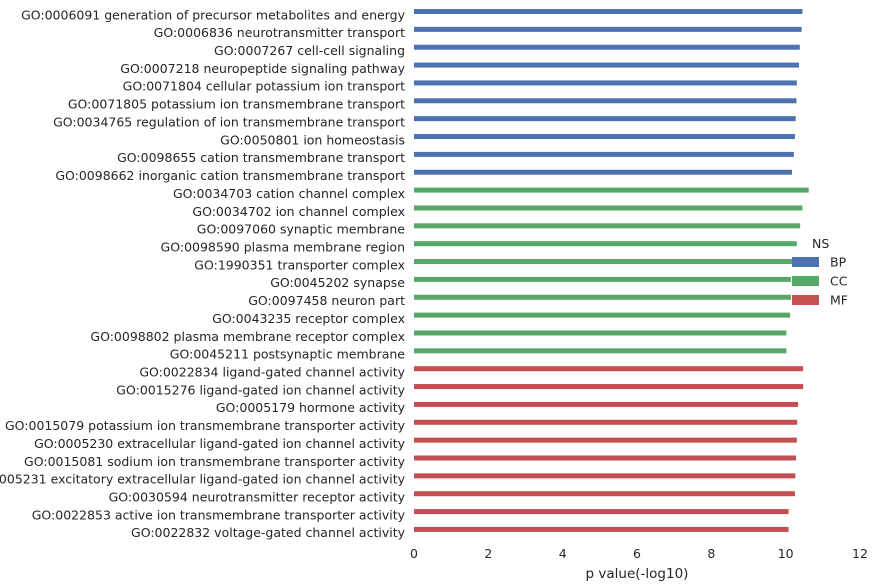  I want to click on x-tick-label: 4, so click(563, 553).